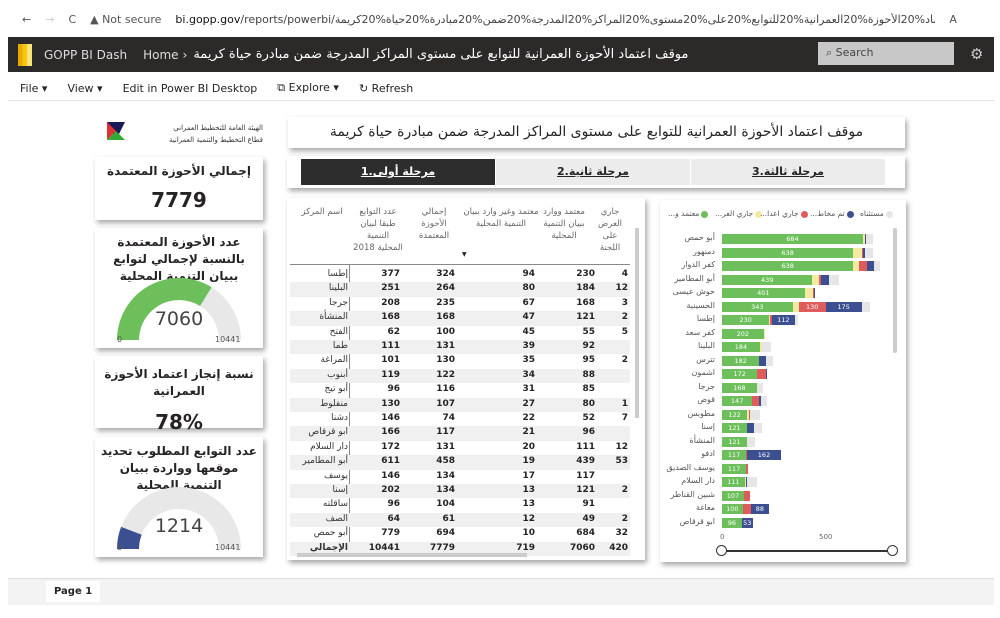 Image resolution: width=1000 pixels, height=618 pixels. I want to click on vertical-scrollbar, so click(637, 323).